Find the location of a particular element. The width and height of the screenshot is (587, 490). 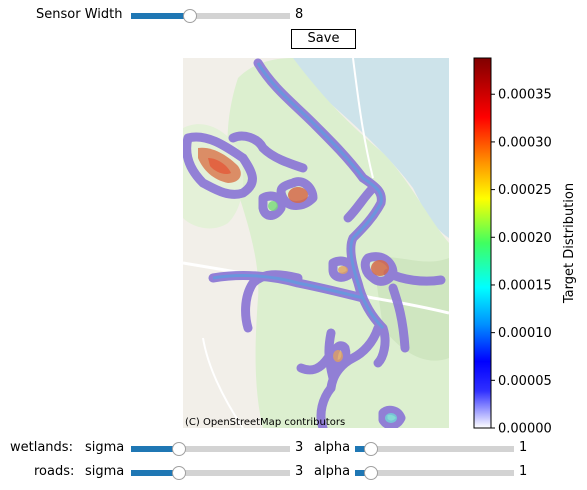

roads-label: roads: is located at coordinates (54, 471).